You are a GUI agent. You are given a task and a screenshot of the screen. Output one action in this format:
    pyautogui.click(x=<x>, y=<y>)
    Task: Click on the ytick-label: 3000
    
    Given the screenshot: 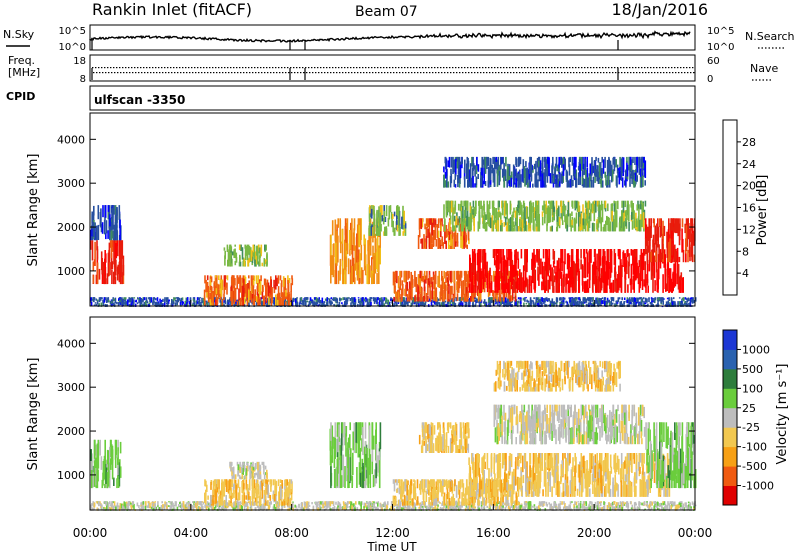 What is the action you would take?
    pyautogui.click(x=71, y=183)
    